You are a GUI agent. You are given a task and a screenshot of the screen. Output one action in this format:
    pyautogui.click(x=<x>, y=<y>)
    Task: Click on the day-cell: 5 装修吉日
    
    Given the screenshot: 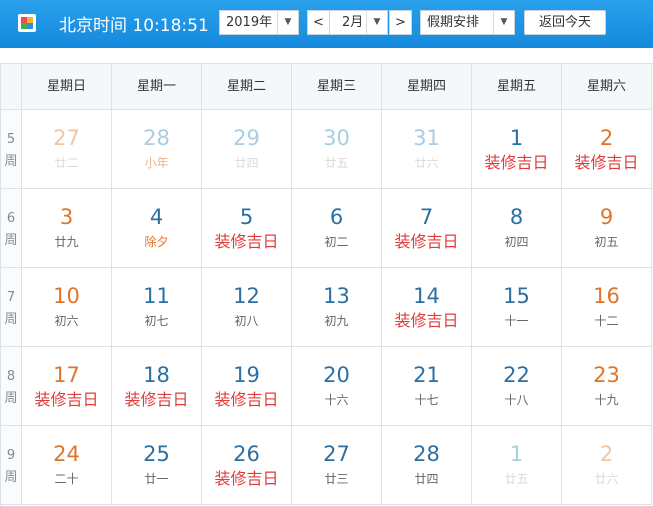 What is the action you would take?
    pyautogui.click(x=247, y=228)
    